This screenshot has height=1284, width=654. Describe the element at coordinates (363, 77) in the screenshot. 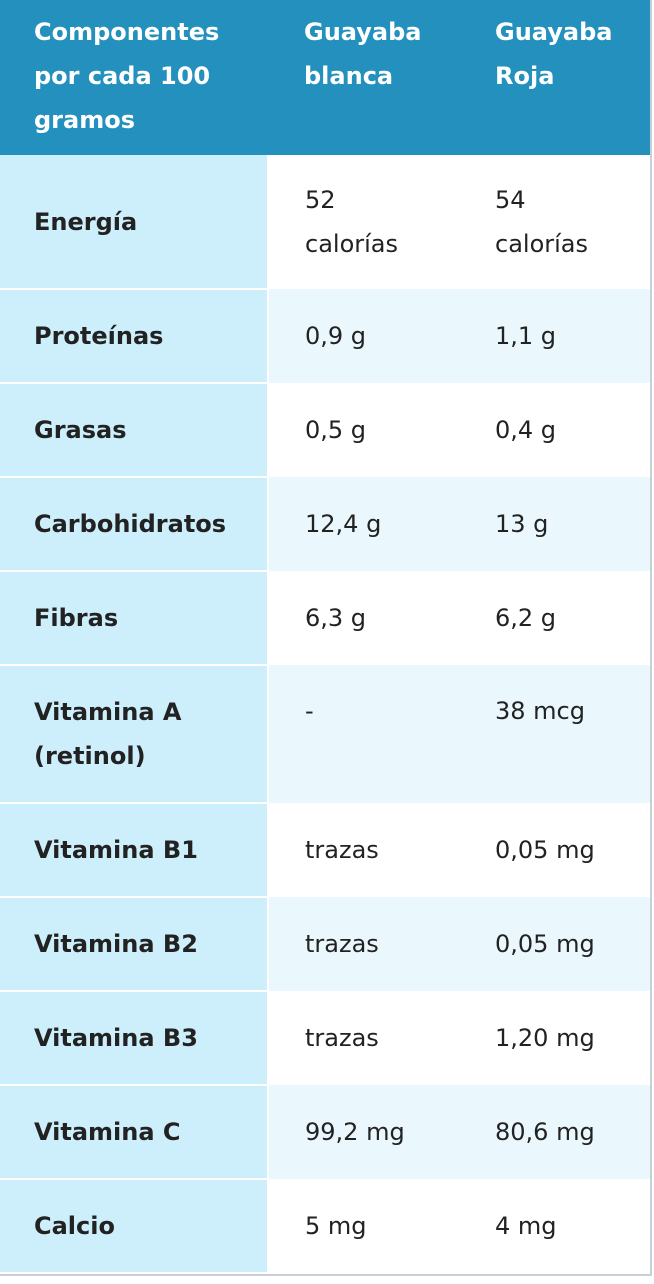

I see `header-guayaba-blanca: Guayaba blanca` at that location.